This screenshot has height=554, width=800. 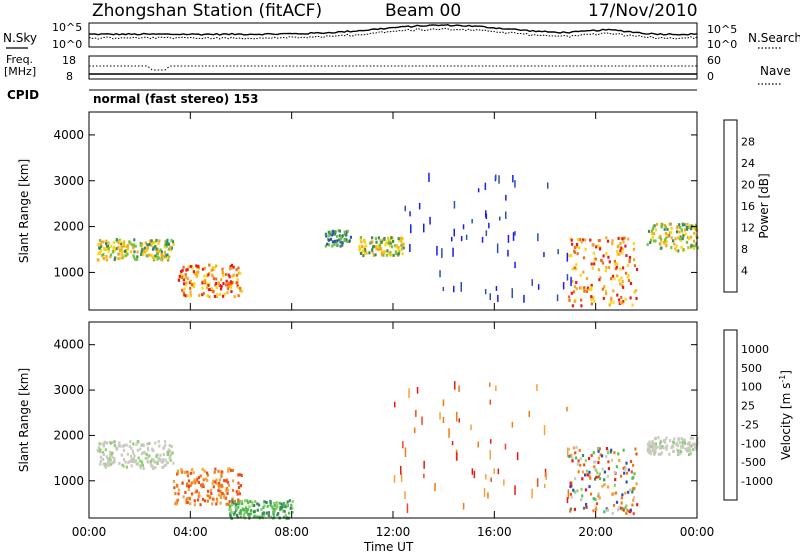 I want to click on colorbar-tick-label: -25, so click(x=750, y=424).